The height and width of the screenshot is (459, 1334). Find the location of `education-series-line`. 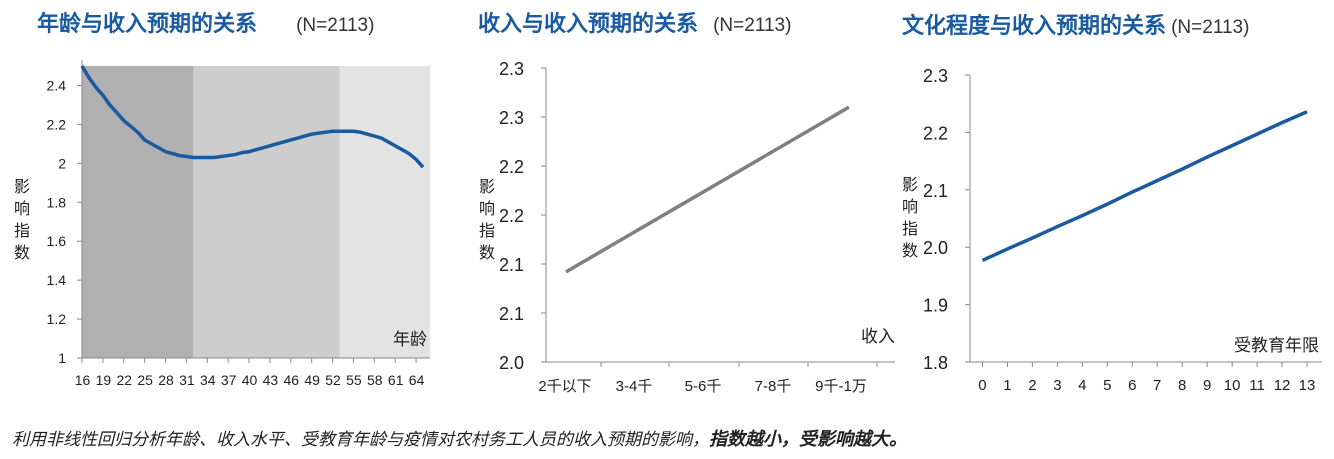

education-series-line is located at coordinates (1144, 186).